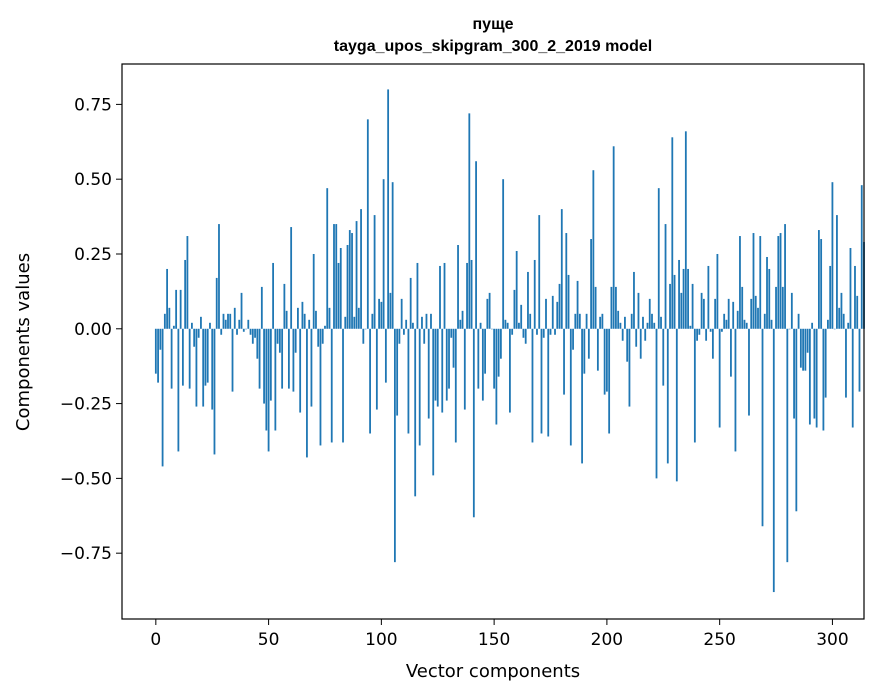 This screenshot has height=696, width=880. Describe the element at coordinates (832, 640) in the screenshot. I see `x-tick-label: 300` at that location.